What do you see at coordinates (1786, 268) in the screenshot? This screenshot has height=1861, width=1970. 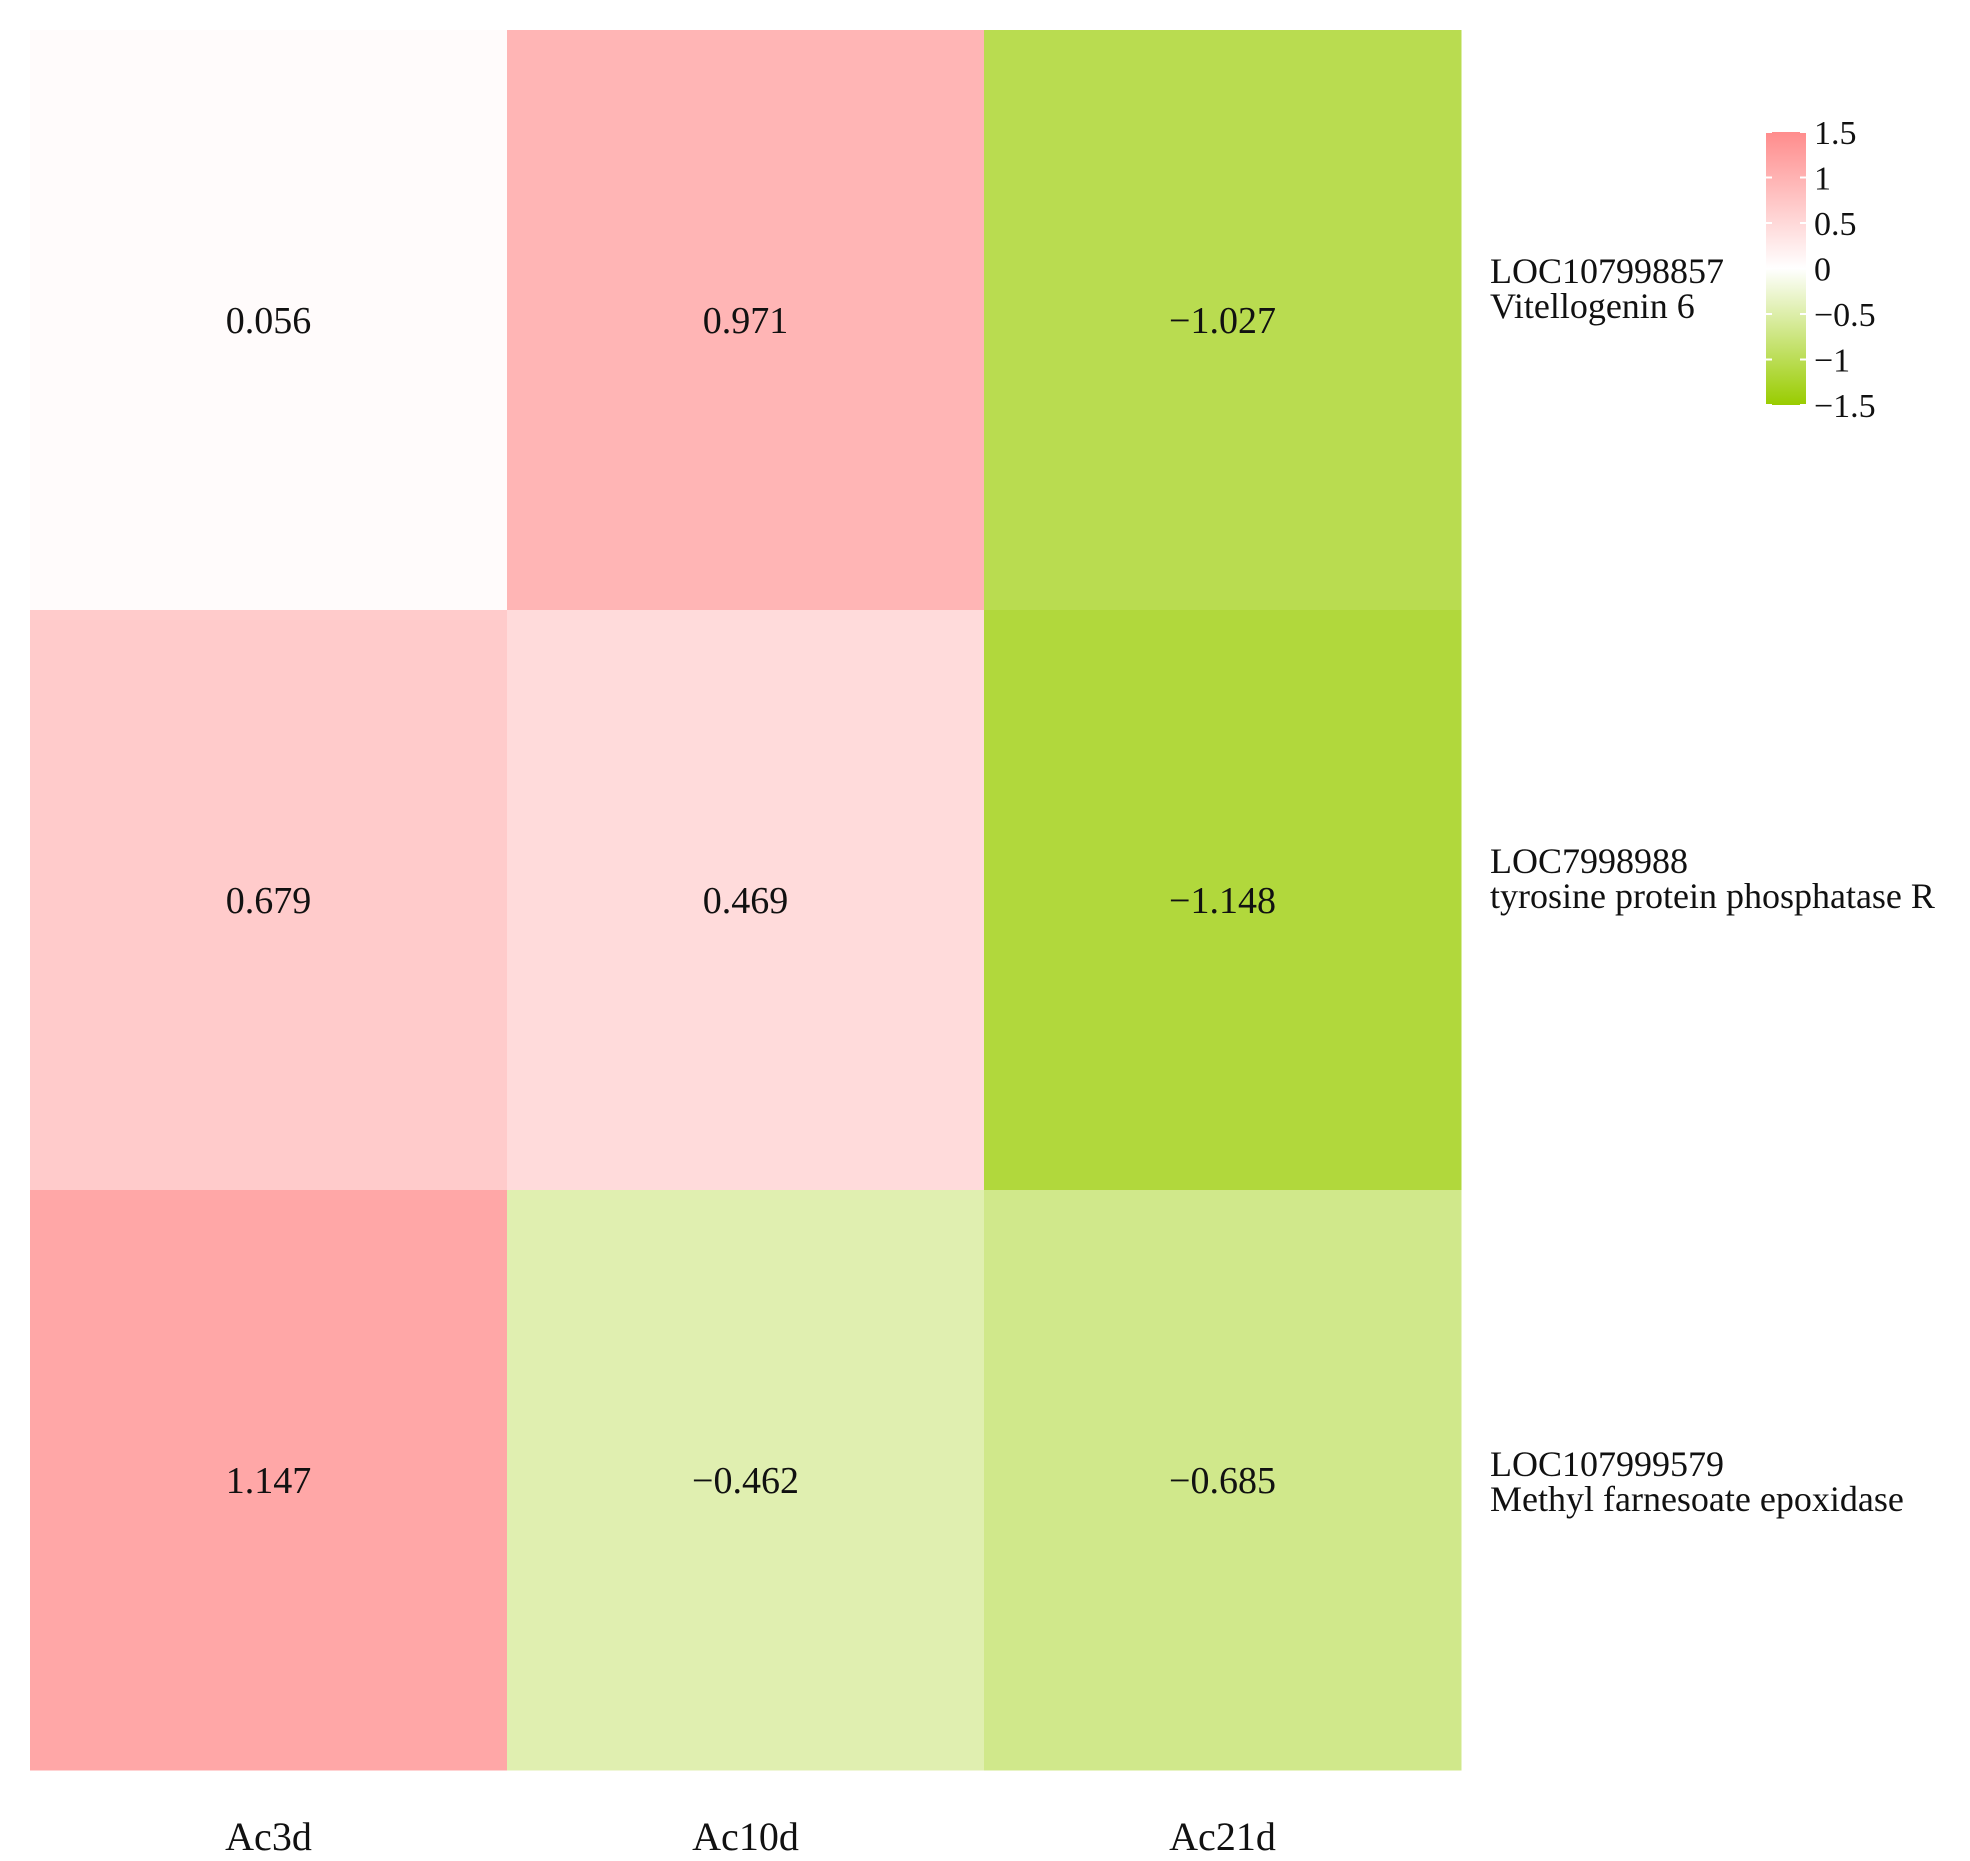 I see `legend-color-bar` at bounding box center [1786, 268].